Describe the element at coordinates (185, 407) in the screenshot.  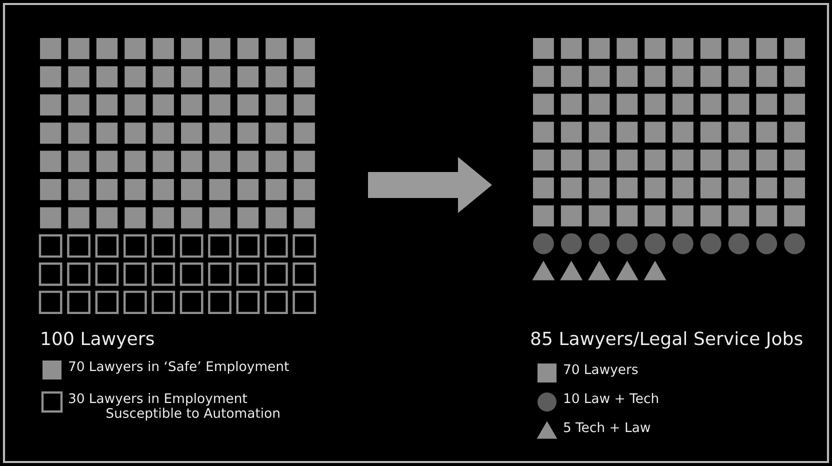
I see `legend-label: Lawyers in Employment Susceptible to Automation` at that location.